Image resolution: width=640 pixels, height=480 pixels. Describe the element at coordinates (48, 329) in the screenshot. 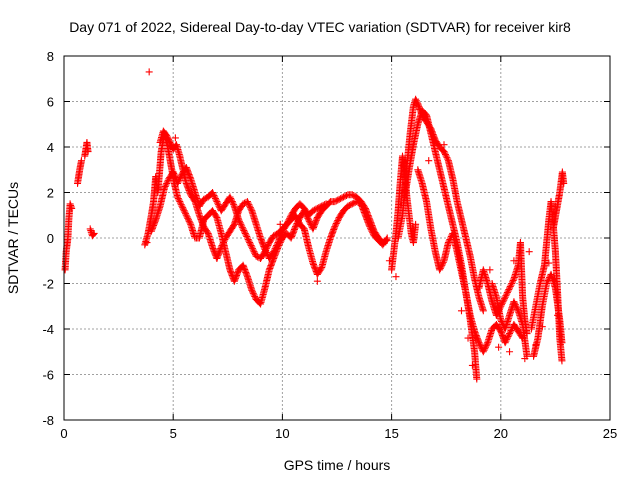

I see `y-tick-label: -4` at that location.